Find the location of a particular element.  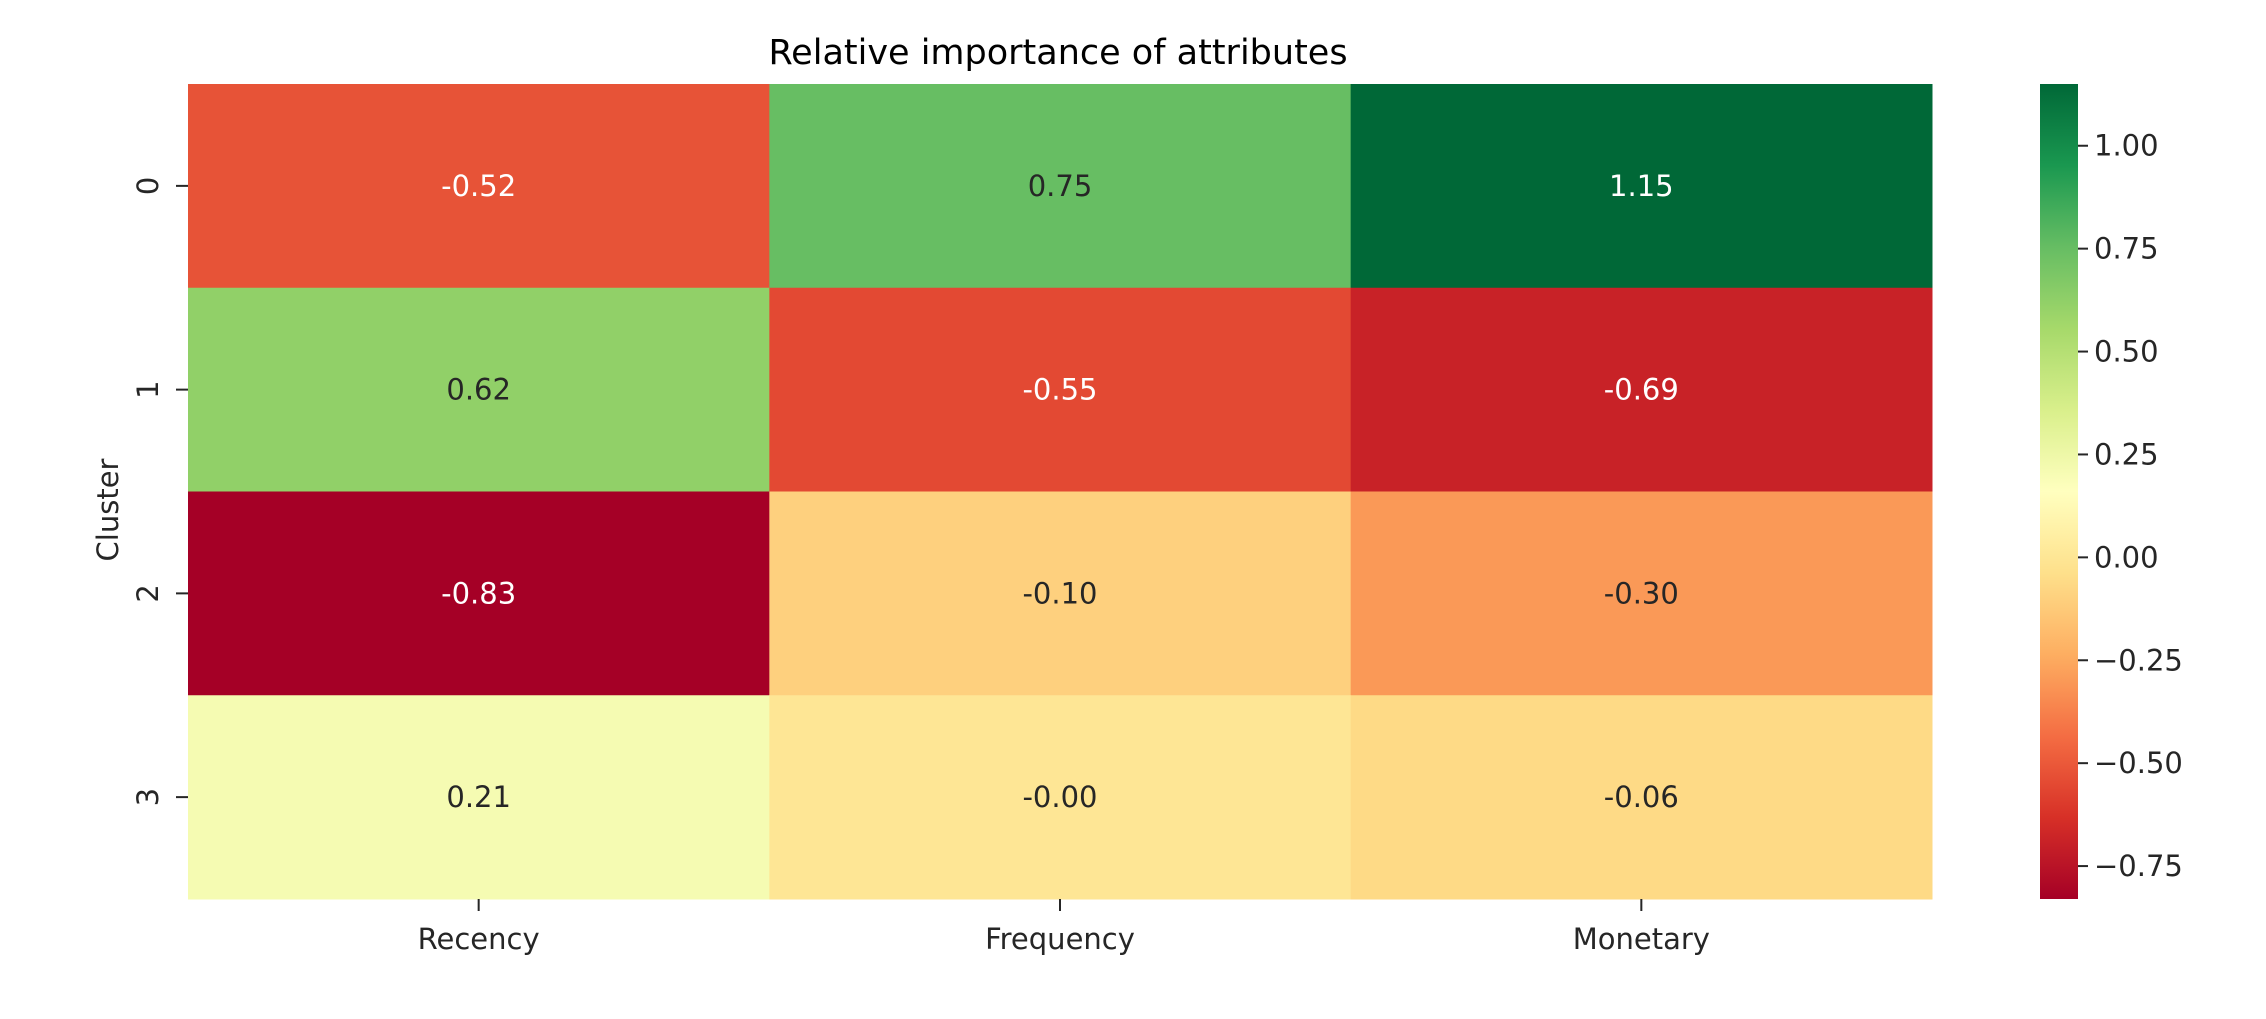

cell-value-label: -0.69 is located at coordinates (1641, 390).